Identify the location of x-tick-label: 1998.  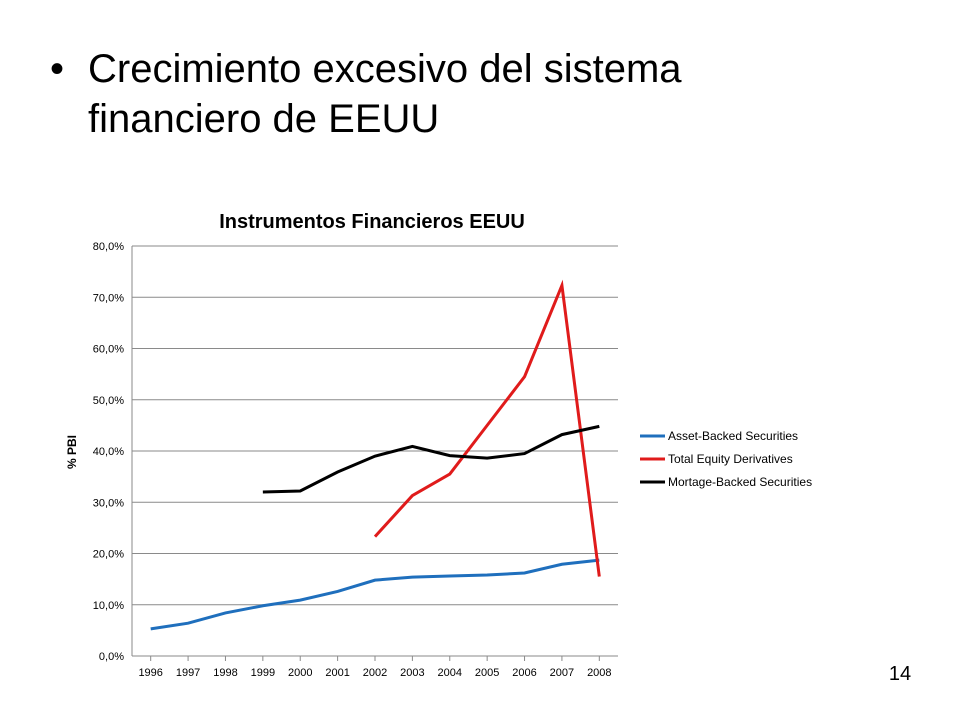
(225, 673).